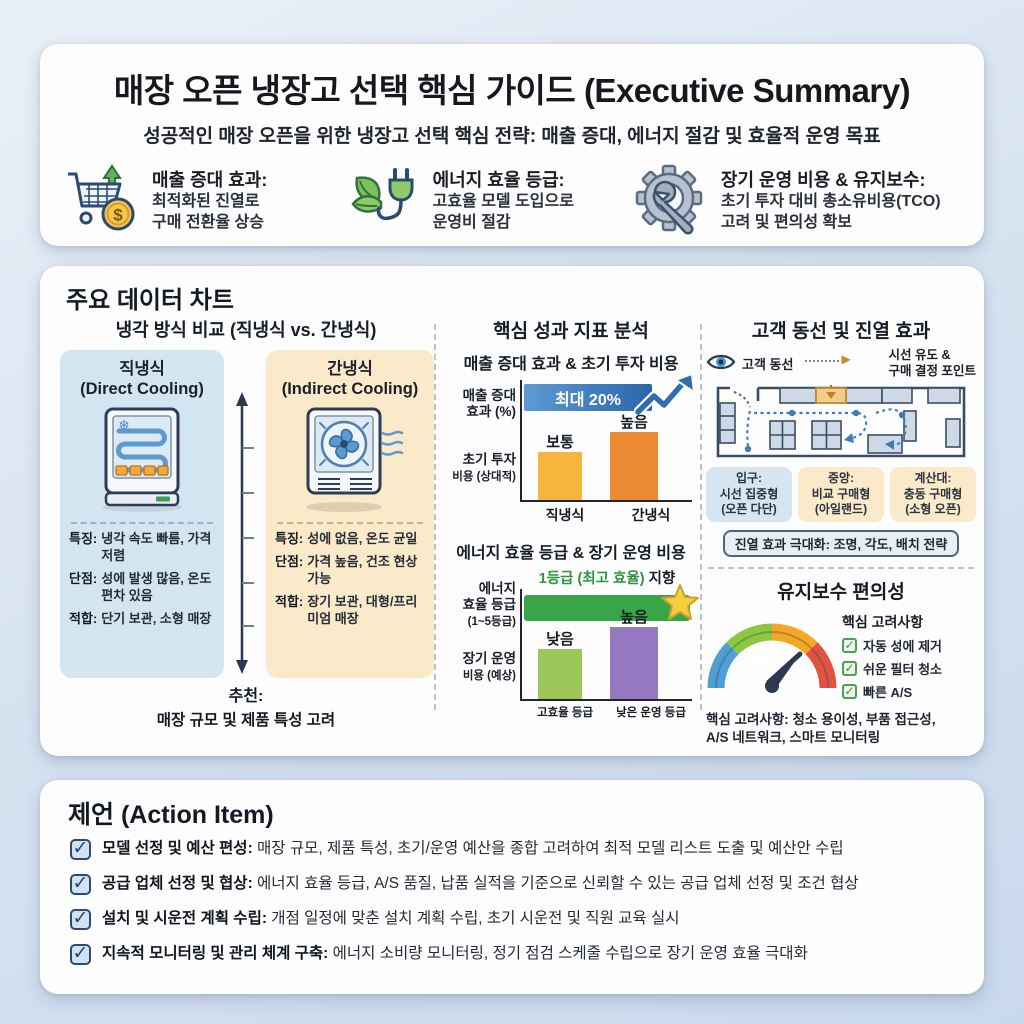 This screenshot has width=1024, height=1024. Describe the element at coordinates (83, 618) in the screenshot. I see `direct-row-label: 적합:` at that location.